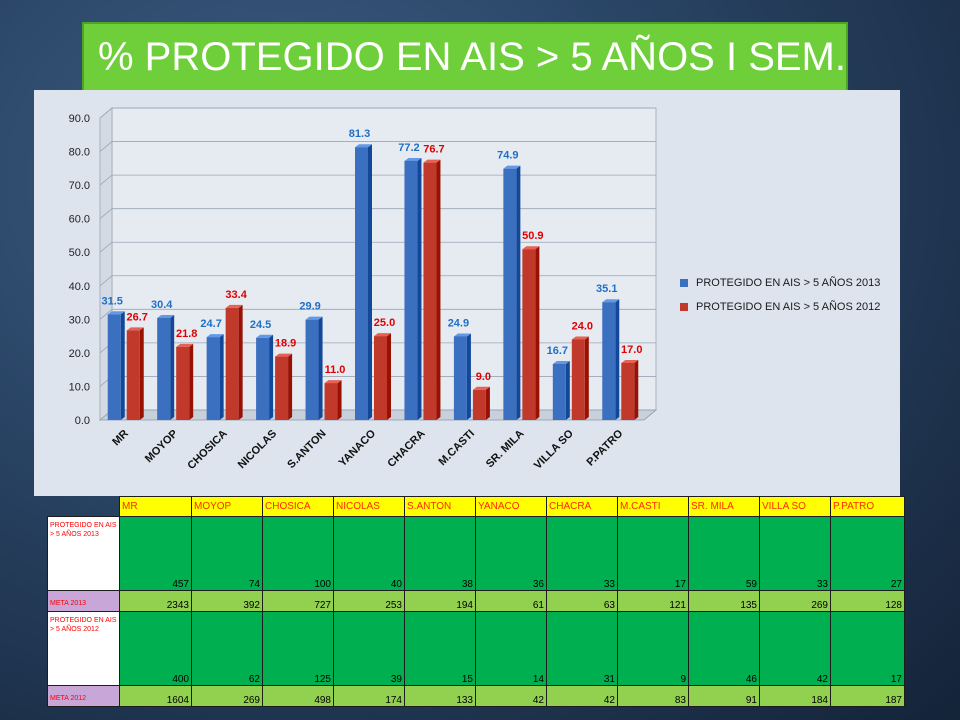 This screenshot has height=720, width=960. I want to click on column-header: YANACO, so click(511, 506).